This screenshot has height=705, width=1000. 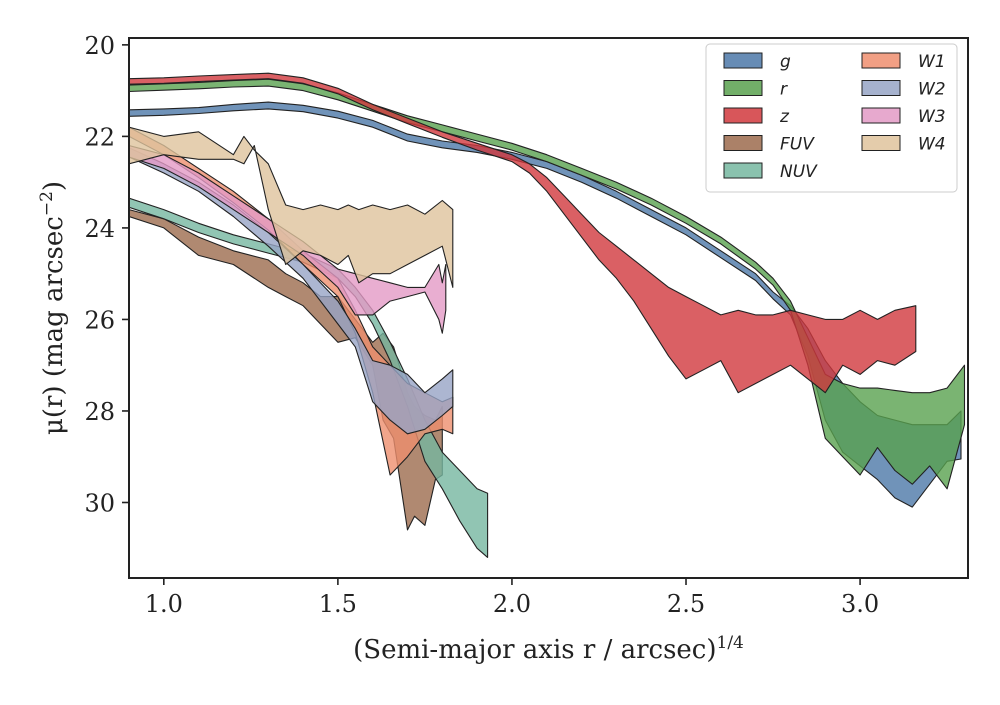 What do you see at coordinates (54, 325) in the screenshot?
I see `y-axis-label-main: μ(r) (mag arcsec` at bounding box center [54, 325].